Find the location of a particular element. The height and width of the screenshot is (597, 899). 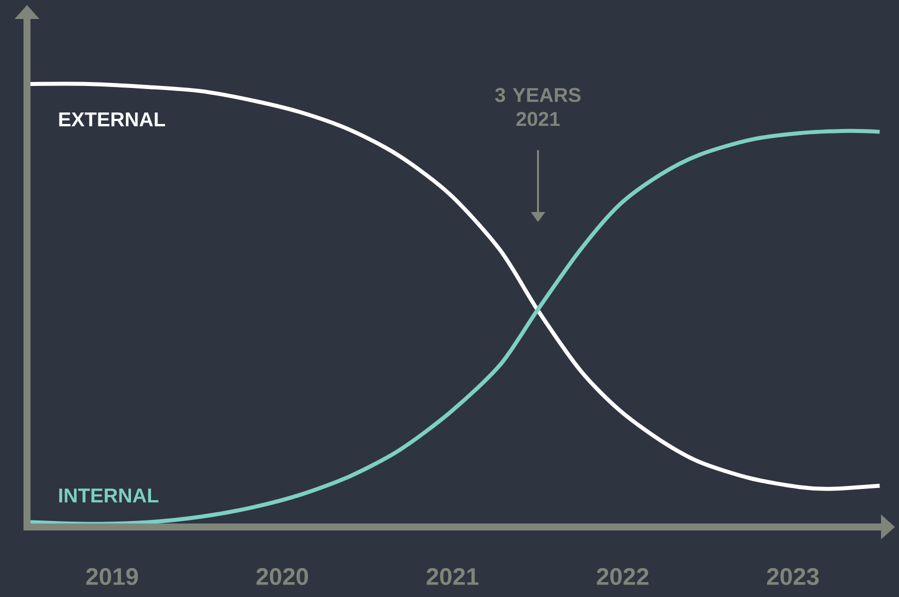

annotation: 3 YEARS 2021 is located at coordinates (538, 107).